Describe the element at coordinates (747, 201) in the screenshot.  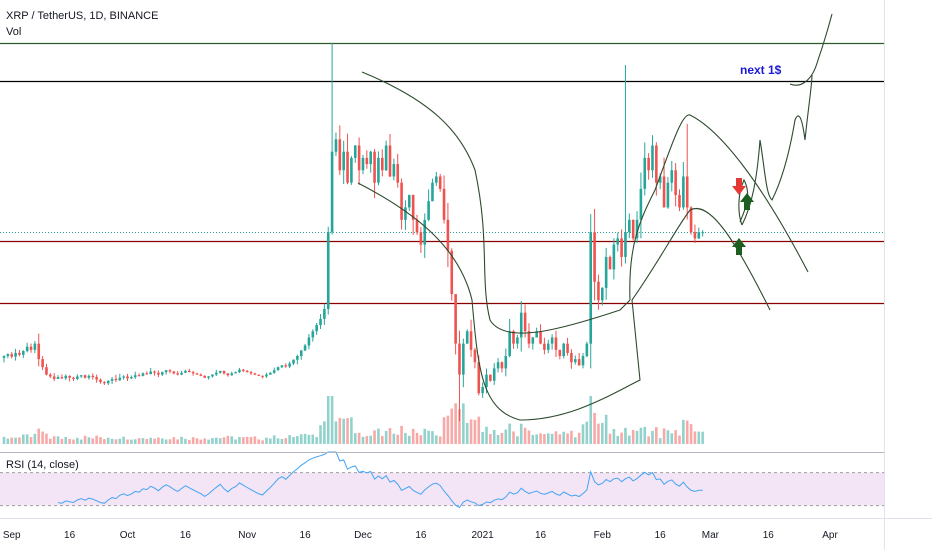
I see `up-arrow-icon` at that location.